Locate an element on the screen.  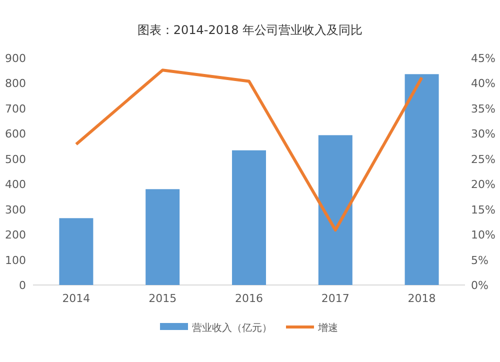
y-tick-label: 100 is located at coordinates (15, 260).